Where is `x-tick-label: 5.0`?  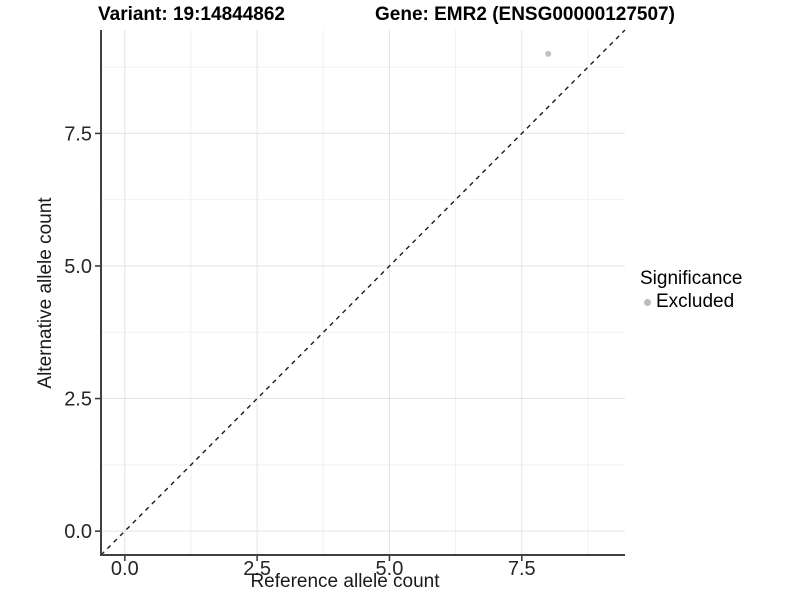 x-tick-label: 5.0 is located at coordinates (390, 569).